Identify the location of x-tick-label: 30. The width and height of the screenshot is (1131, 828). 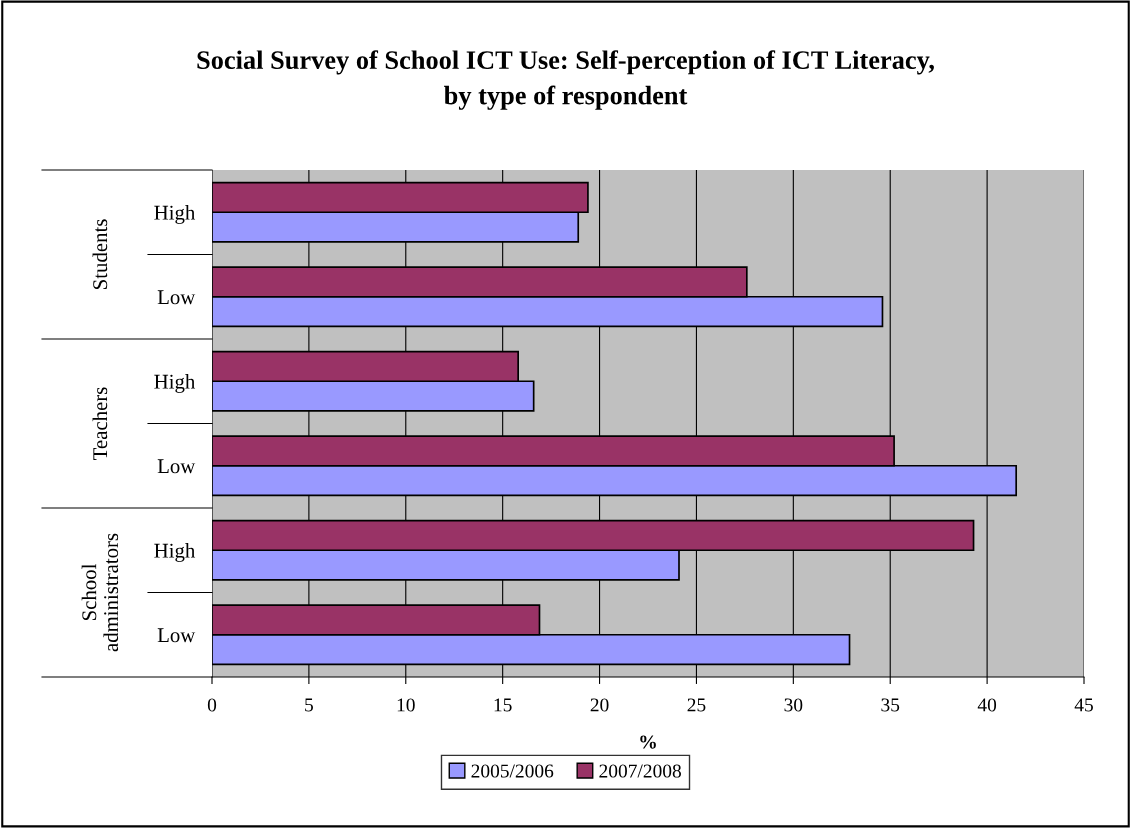
(793, 705).